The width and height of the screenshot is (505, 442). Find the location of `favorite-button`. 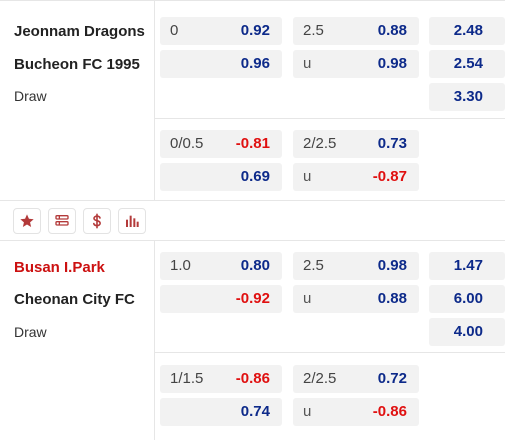

favorite-button is located at coordinates (27, 221).